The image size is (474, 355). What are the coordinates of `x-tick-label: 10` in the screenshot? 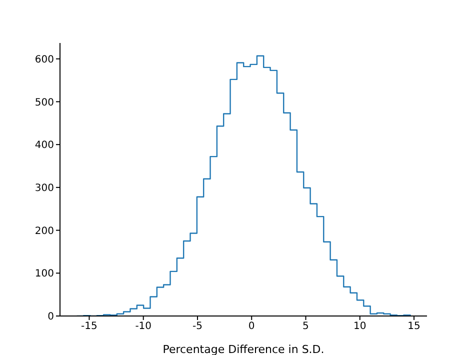 It's located at (360, 326).